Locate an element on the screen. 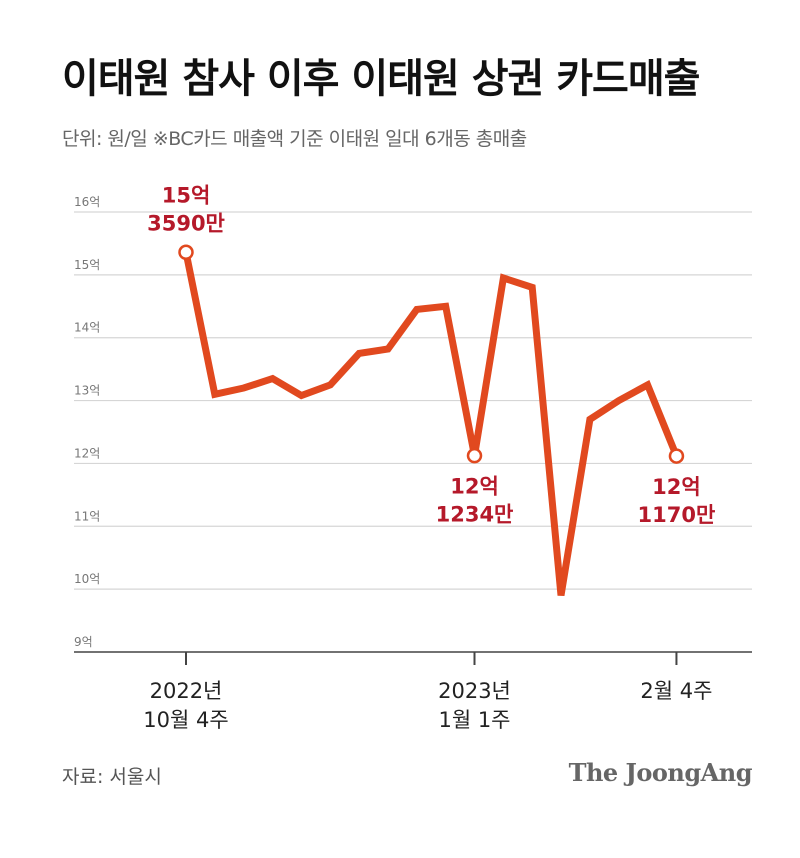 The height and width of the screenshot is (858, 800). chart-subtitle: 단위: 원/일 ※BC카드 매출액 기준 이태원 일대 6개동 총매출 is located at coordinates (294, 139).